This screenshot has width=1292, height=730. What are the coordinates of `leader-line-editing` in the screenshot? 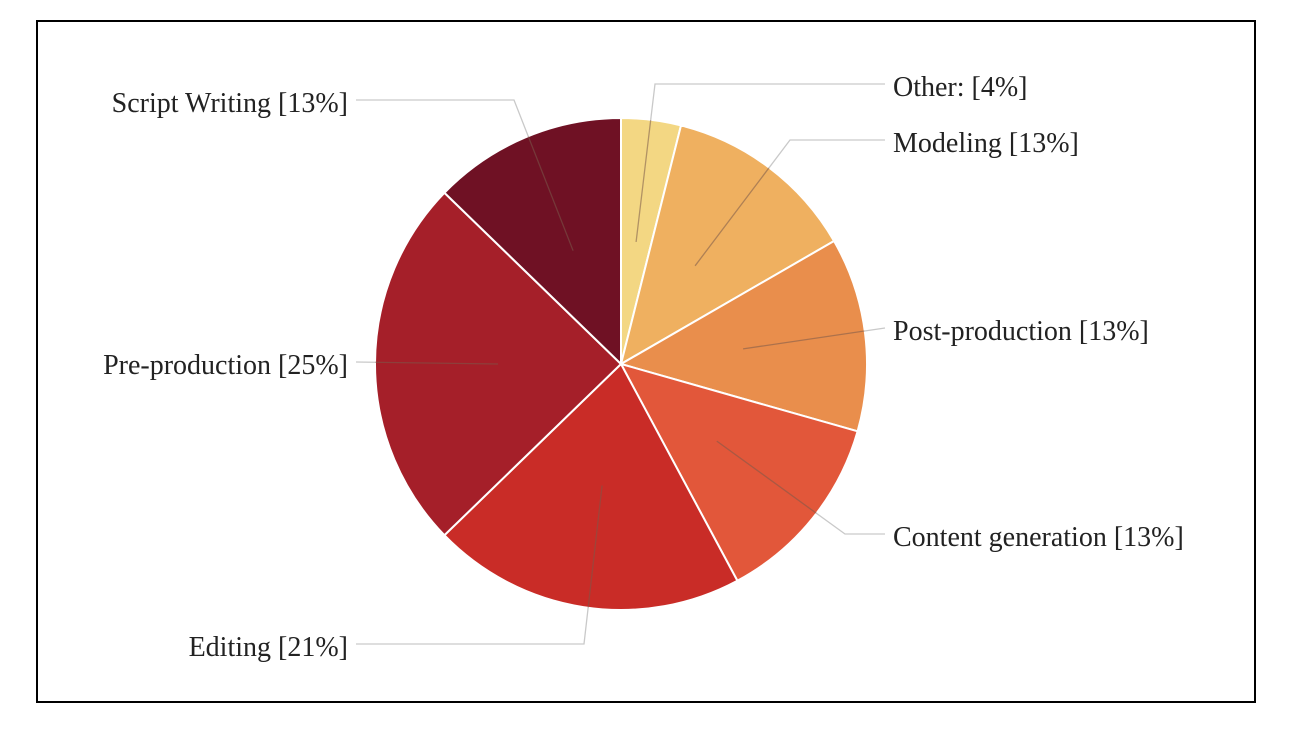 It's located at (479, 565).